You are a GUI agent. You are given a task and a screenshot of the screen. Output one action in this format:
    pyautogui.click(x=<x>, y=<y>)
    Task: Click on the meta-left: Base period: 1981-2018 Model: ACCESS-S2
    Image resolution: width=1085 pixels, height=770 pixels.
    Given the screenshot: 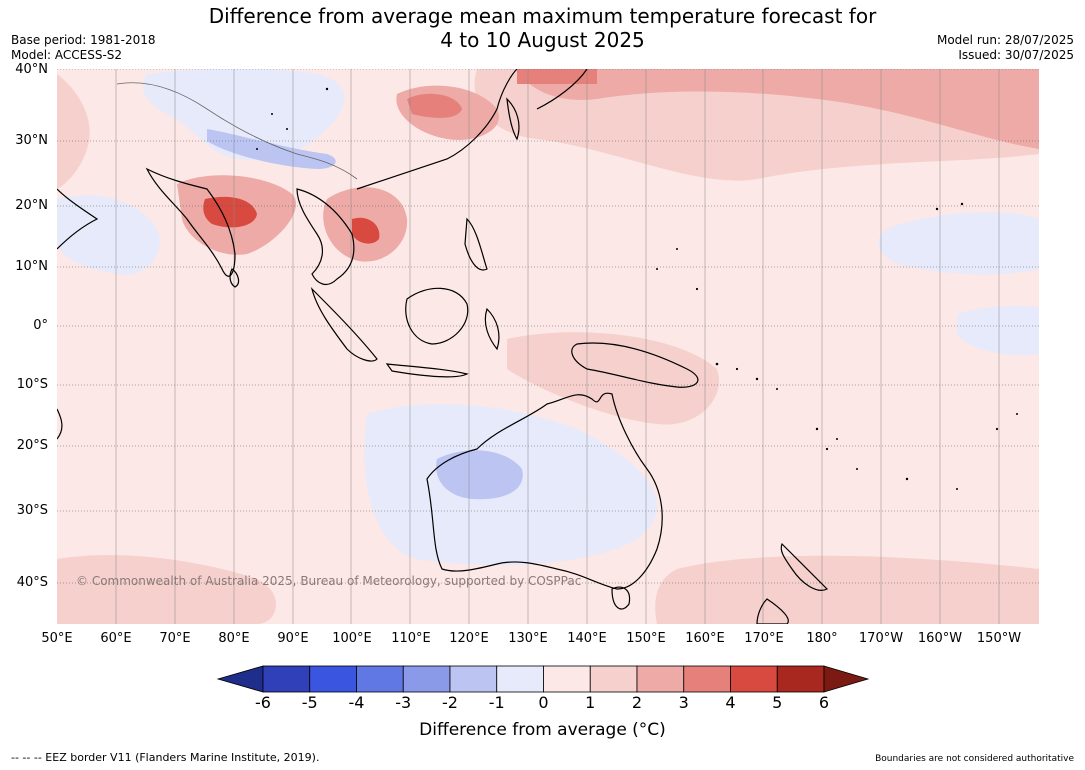 What is the action you would take?
    pyautogui.click(x=83, y=48)
    